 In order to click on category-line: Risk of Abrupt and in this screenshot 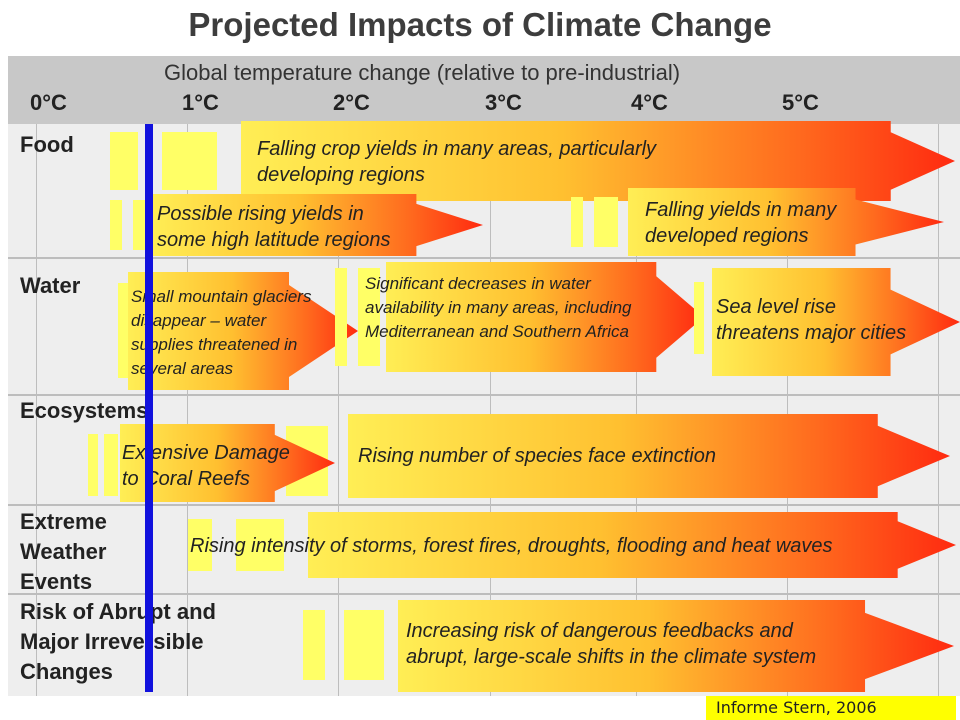, I will do `click(118, 611)`.